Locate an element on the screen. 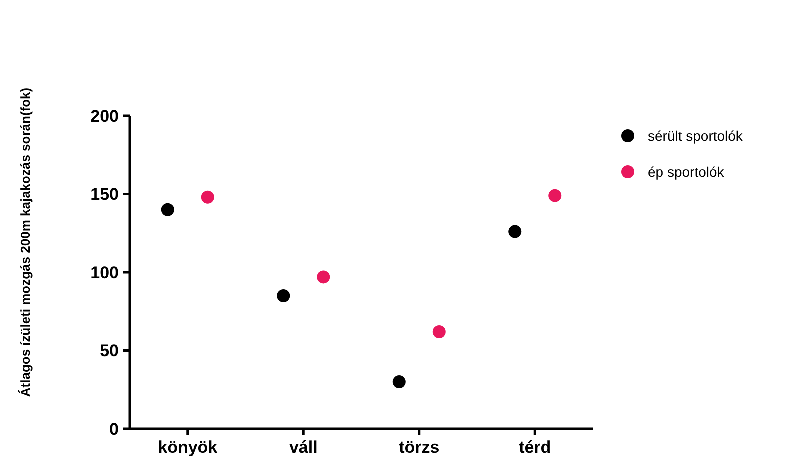 This screenshot has height=459, width=789. y-tick-label: 0 is located at coordinates (114, 429).